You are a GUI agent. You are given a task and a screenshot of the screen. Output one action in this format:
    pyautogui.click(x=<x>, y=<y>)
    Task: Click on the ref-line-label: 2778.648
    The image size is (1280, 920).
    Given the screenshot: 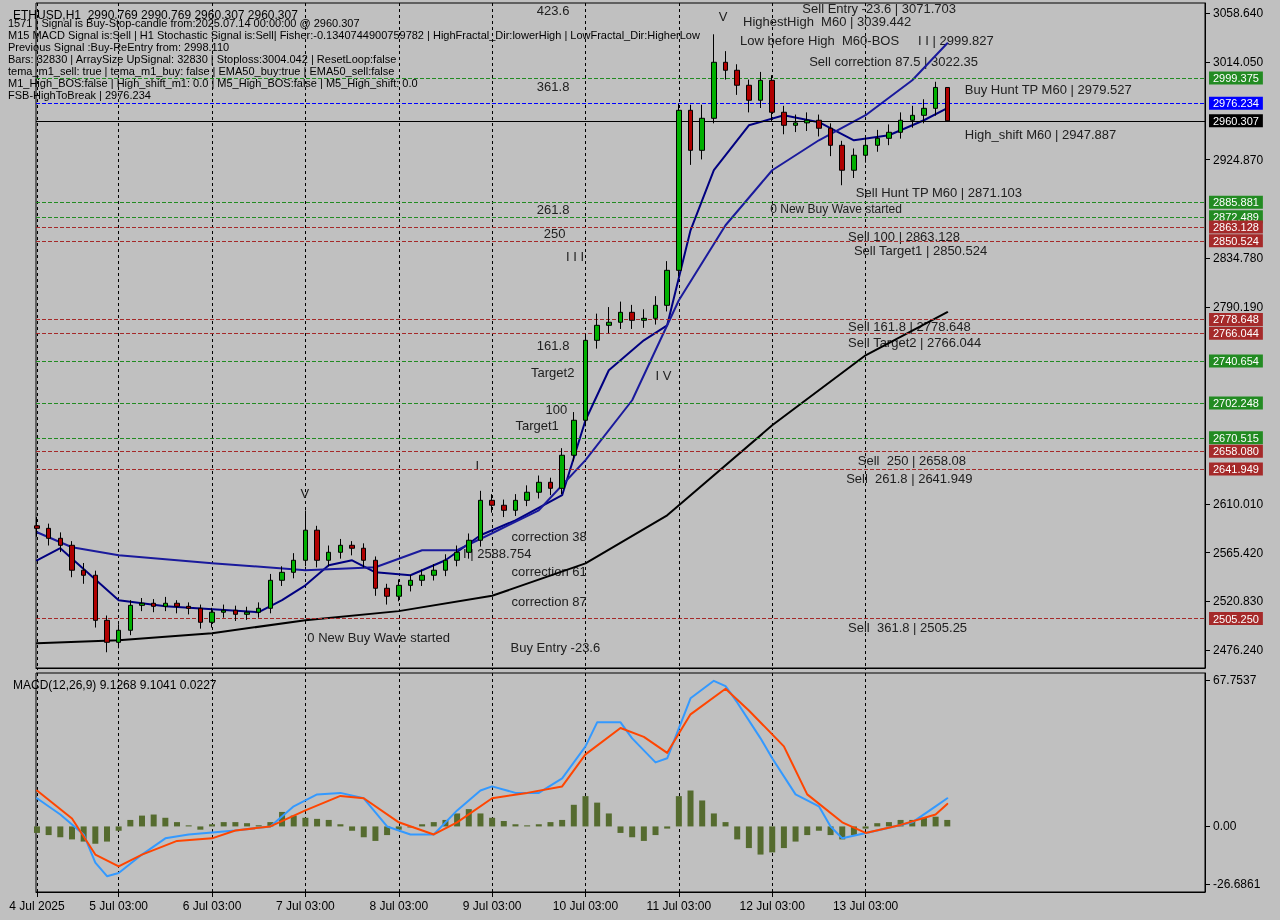 What is the action you would take?
    pyautogui.click(x=1236, y=319)
    